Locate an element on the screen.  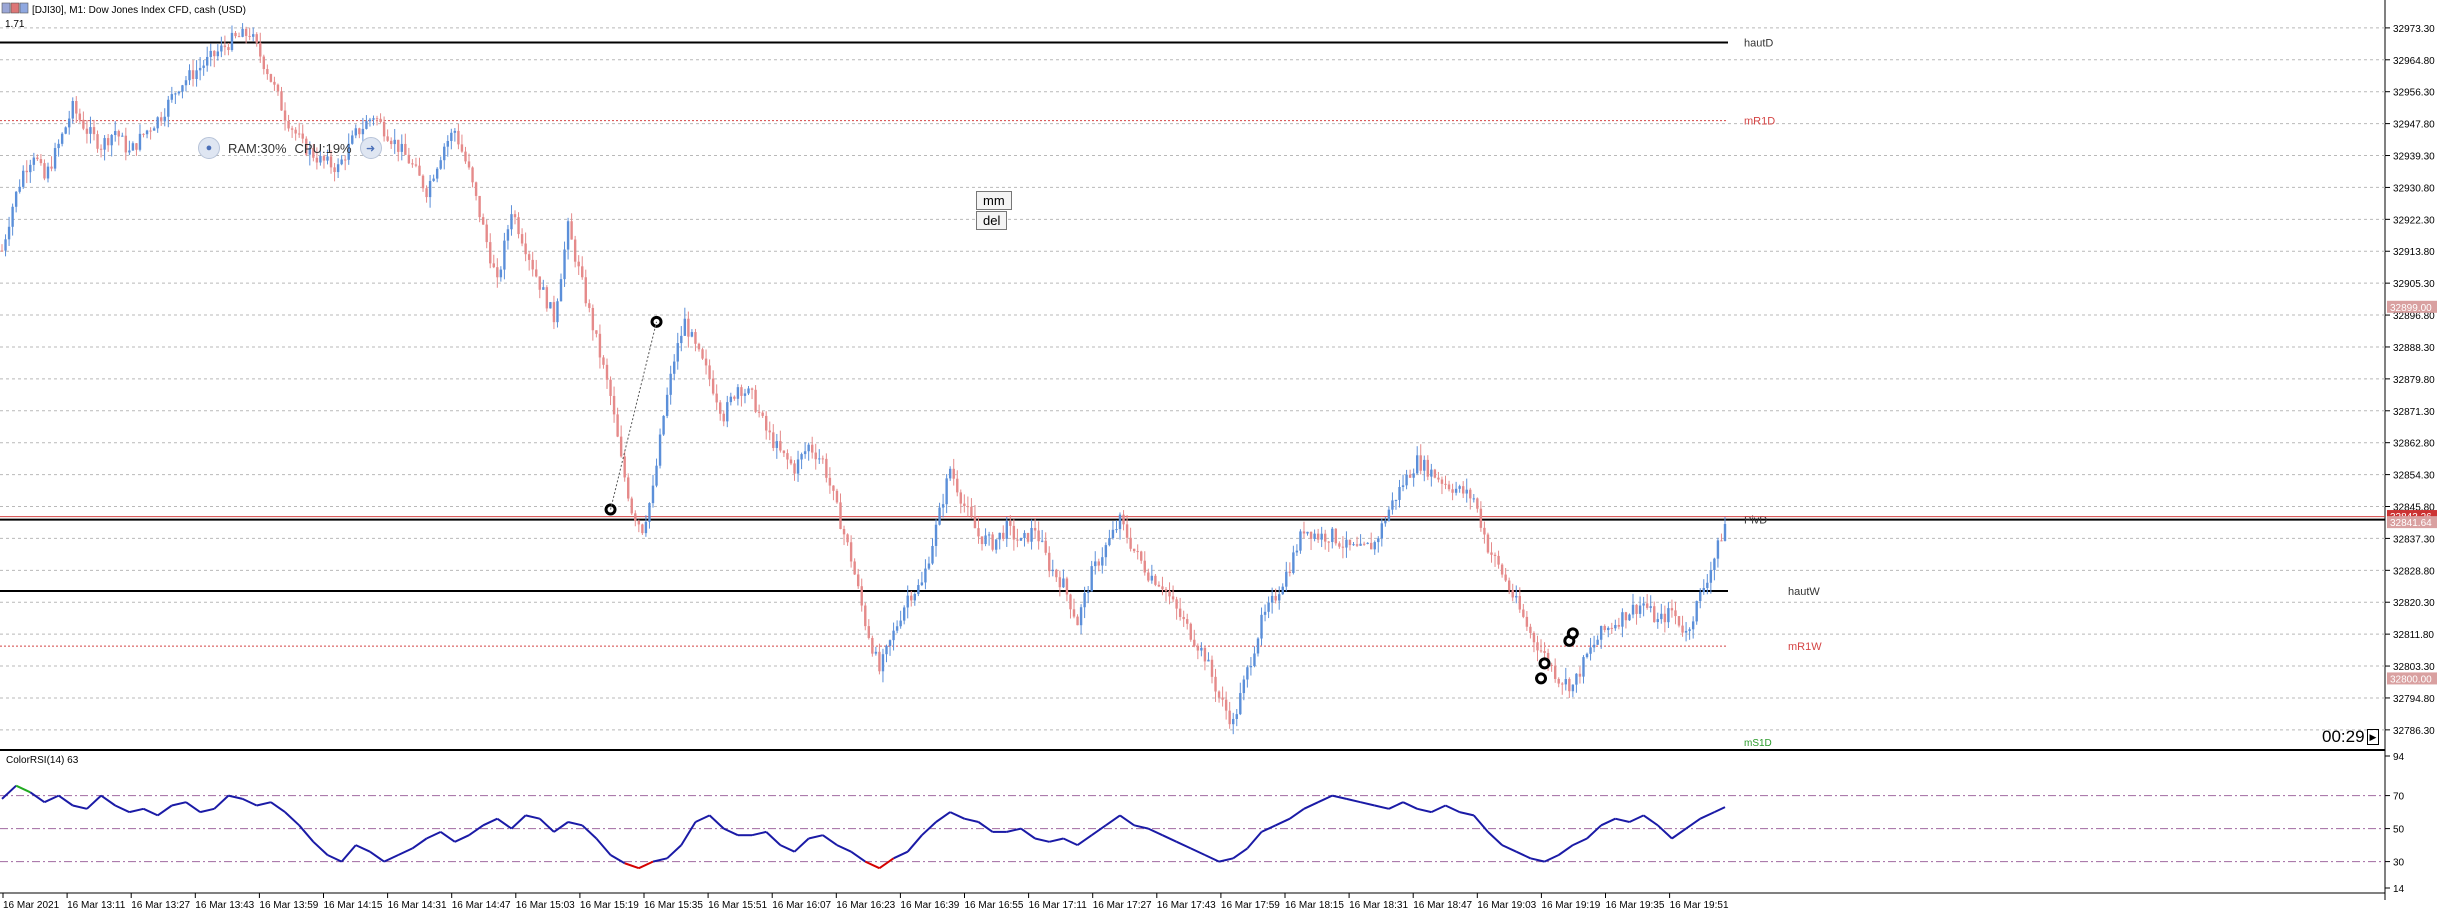
mm-button: mm is located at coordinates (994, 200).